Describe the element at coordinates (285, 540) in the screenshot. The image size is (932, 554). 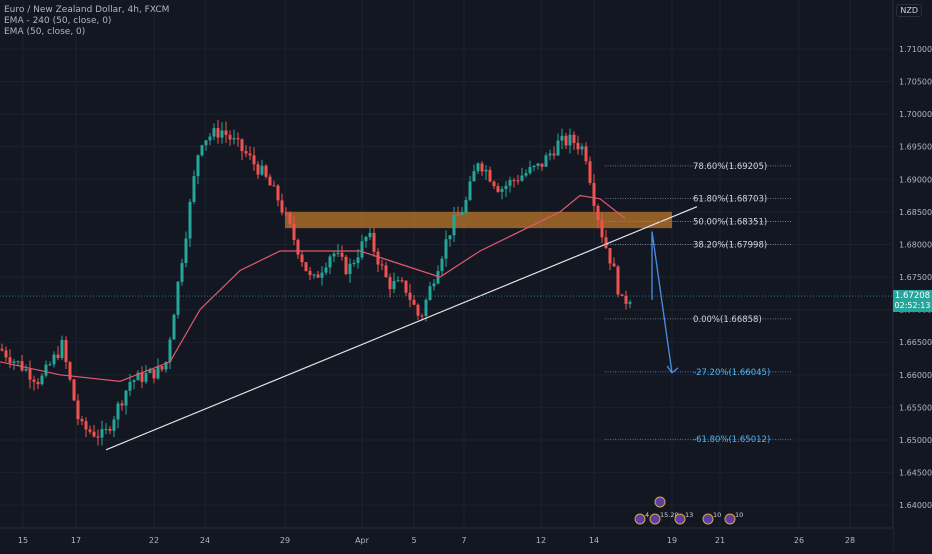
I see `x-tick-label: 29` at that location.